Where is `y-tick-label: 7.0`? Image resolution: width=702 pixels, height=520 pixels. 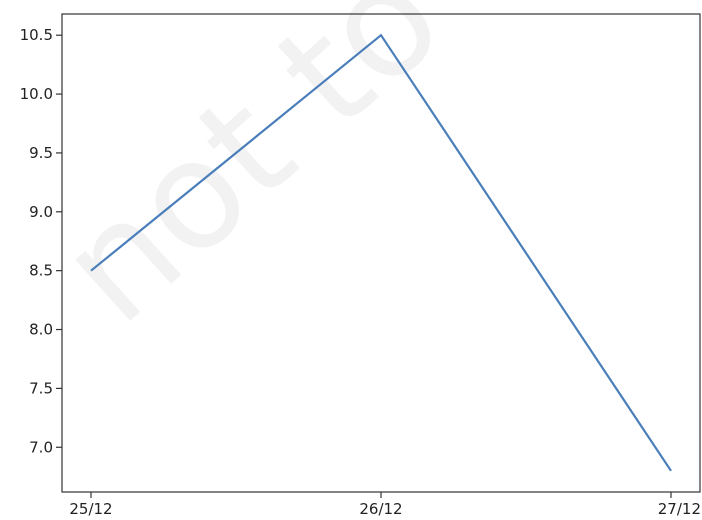
y-tick-label: 7.0 is located at coordinates (41, 447).